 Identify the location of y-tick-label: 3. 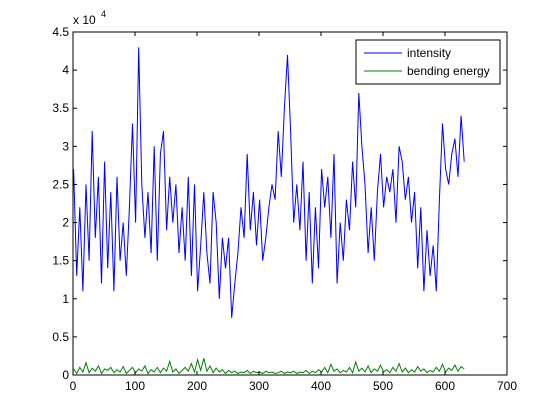
(65, 146).